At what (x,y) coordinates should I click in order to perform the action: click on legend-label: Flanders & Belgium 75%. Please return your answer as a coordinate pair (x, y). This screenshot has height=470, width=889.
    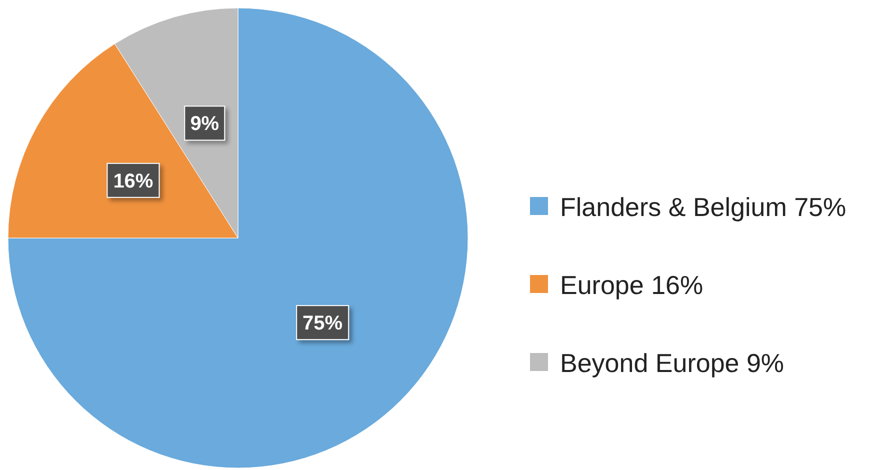
    Looking at the image, I should click on (703, 207).